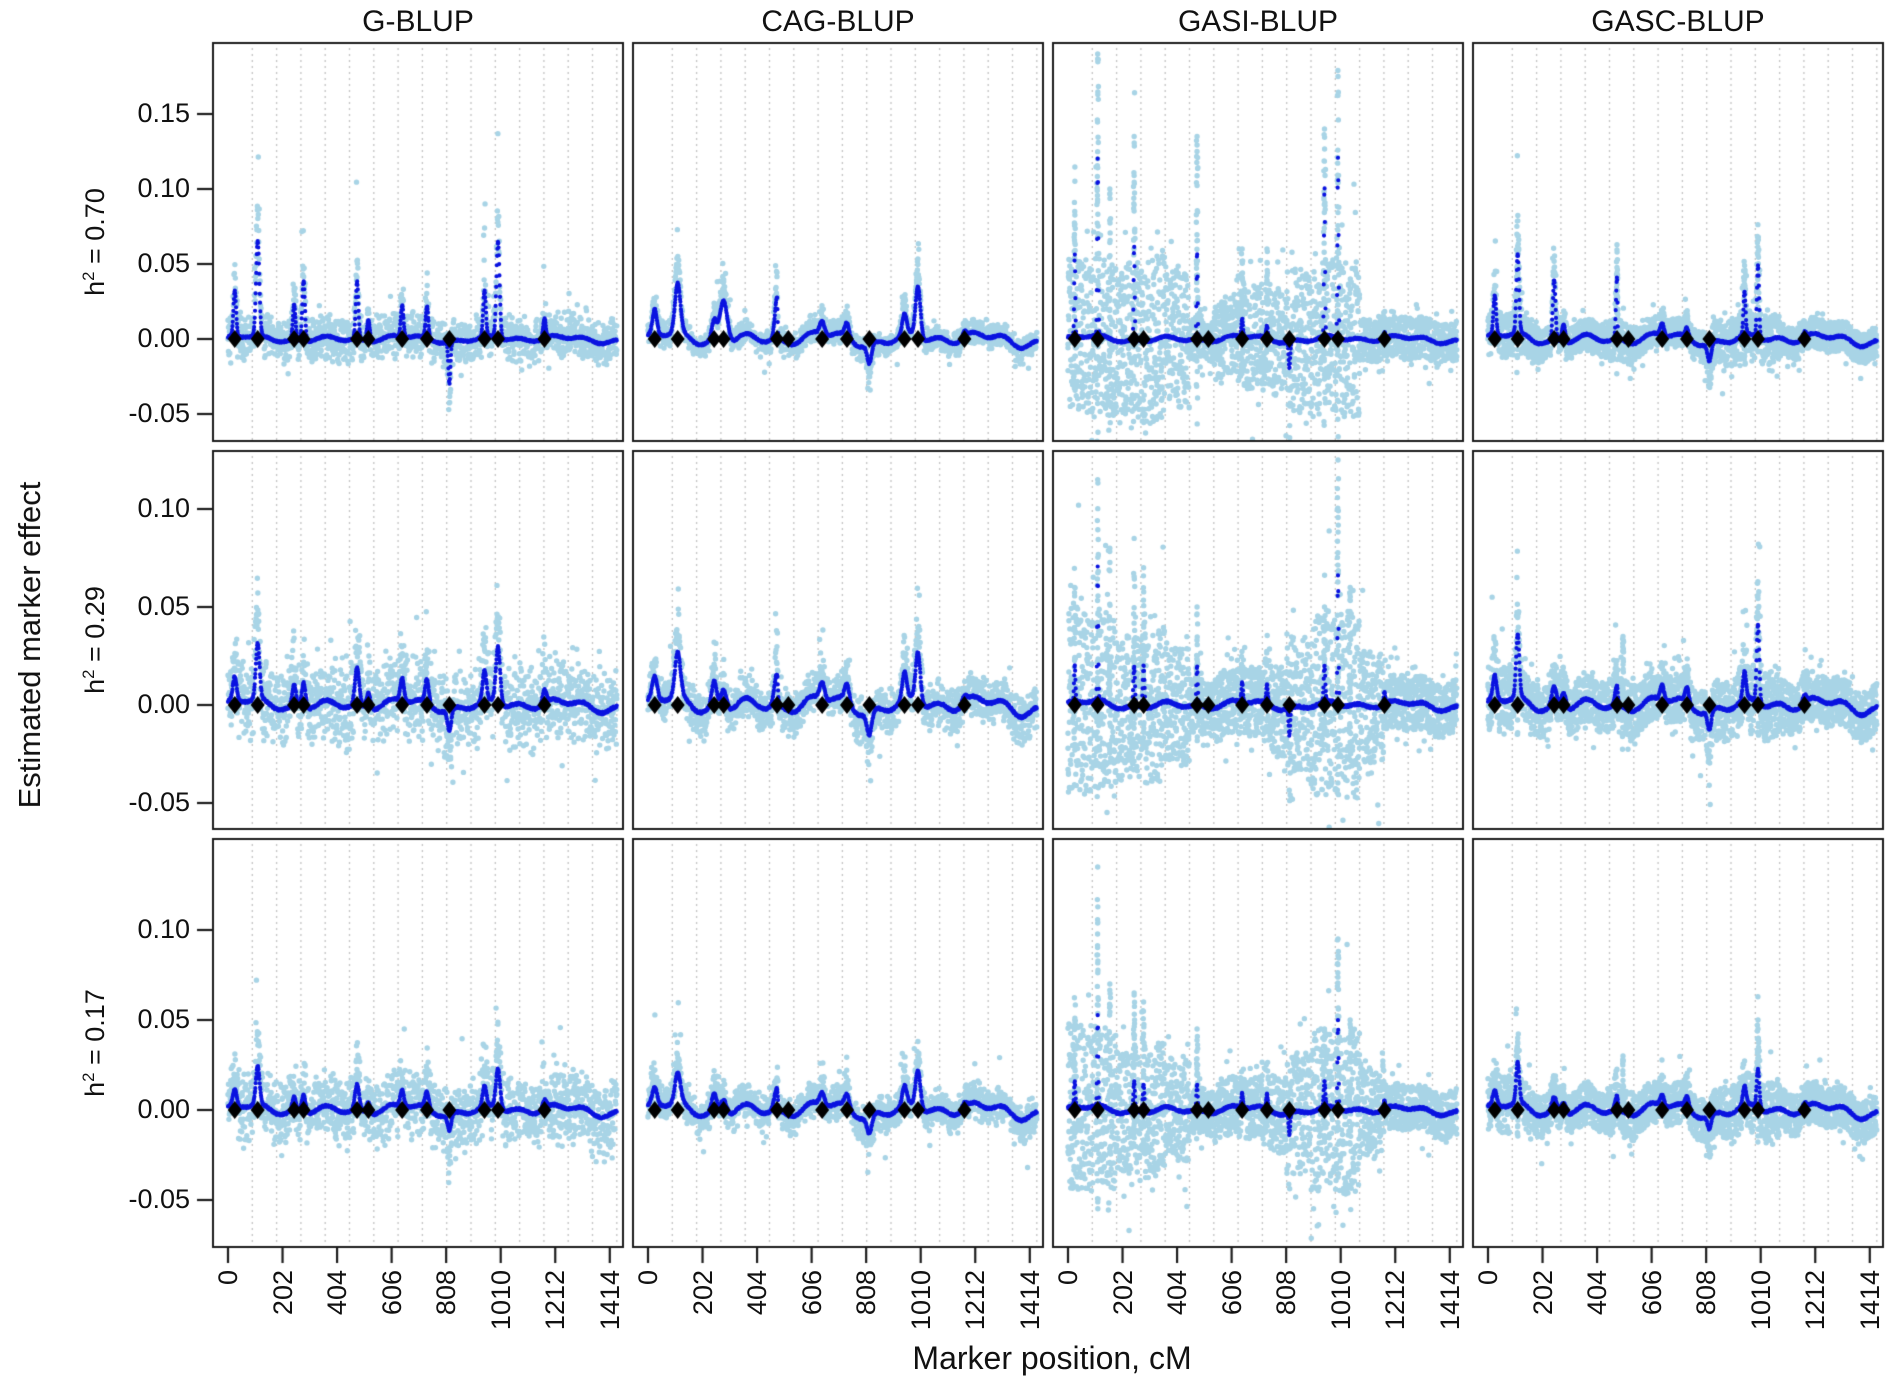 This screenshot has width=1892, height=1398. Describe the element at coordinates (29, 645) in the screenshot. I see `y-axis-title: Estimated marker effect` at that location.